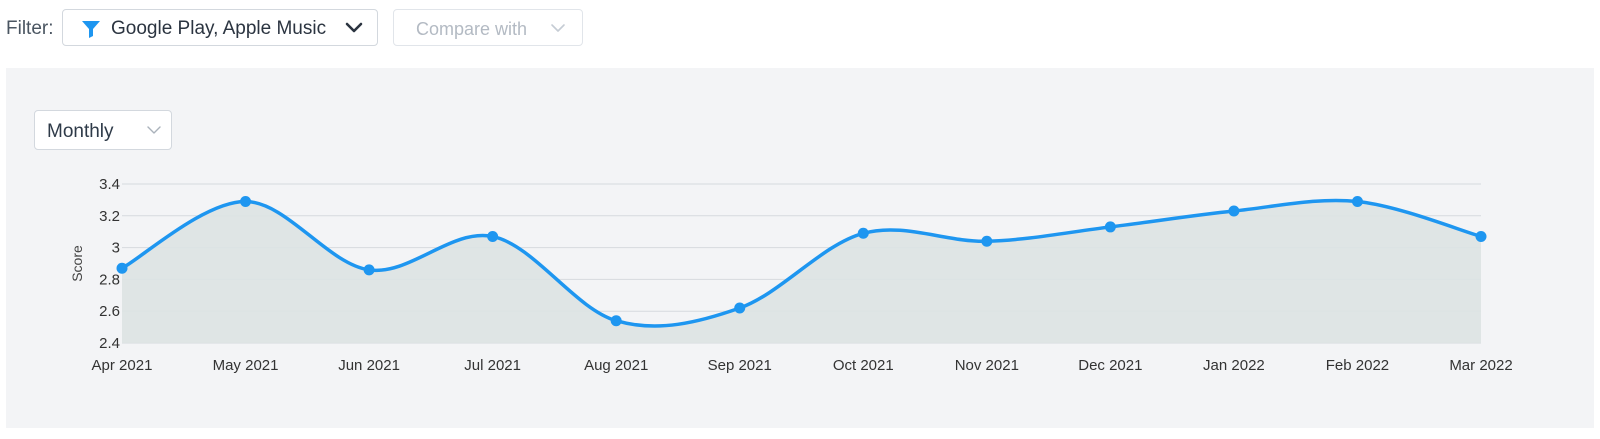 The height and width of the screenshot is (439, 1600). Describe the element at coordinates (863, 365) in the screenshot. I see `x-tick-label: Oct 2021` at that location.